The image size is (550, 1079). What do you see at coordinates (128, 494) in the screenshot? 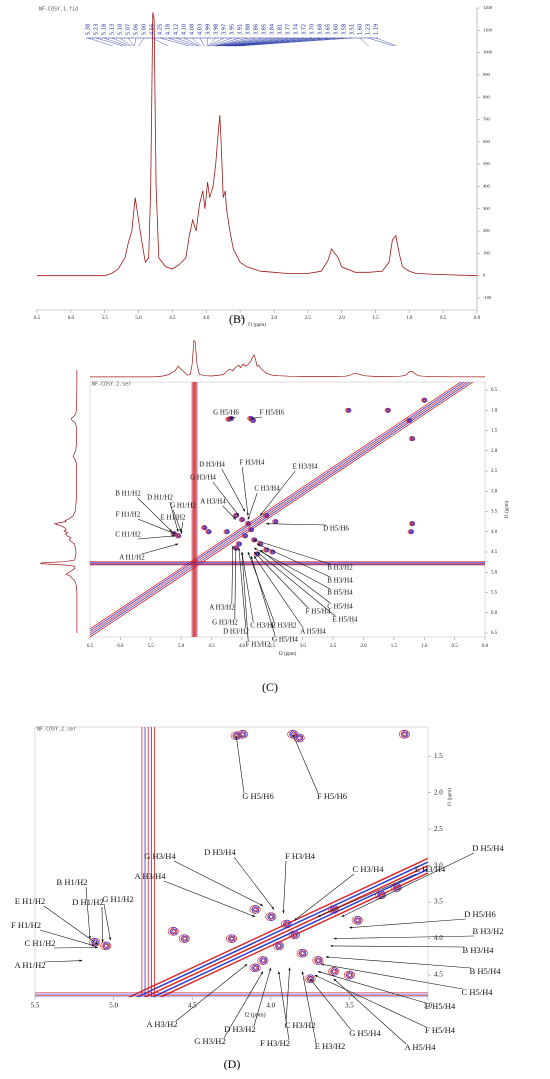
I see `annotation-label: B H1/H2` at bounding box center [128, 494].